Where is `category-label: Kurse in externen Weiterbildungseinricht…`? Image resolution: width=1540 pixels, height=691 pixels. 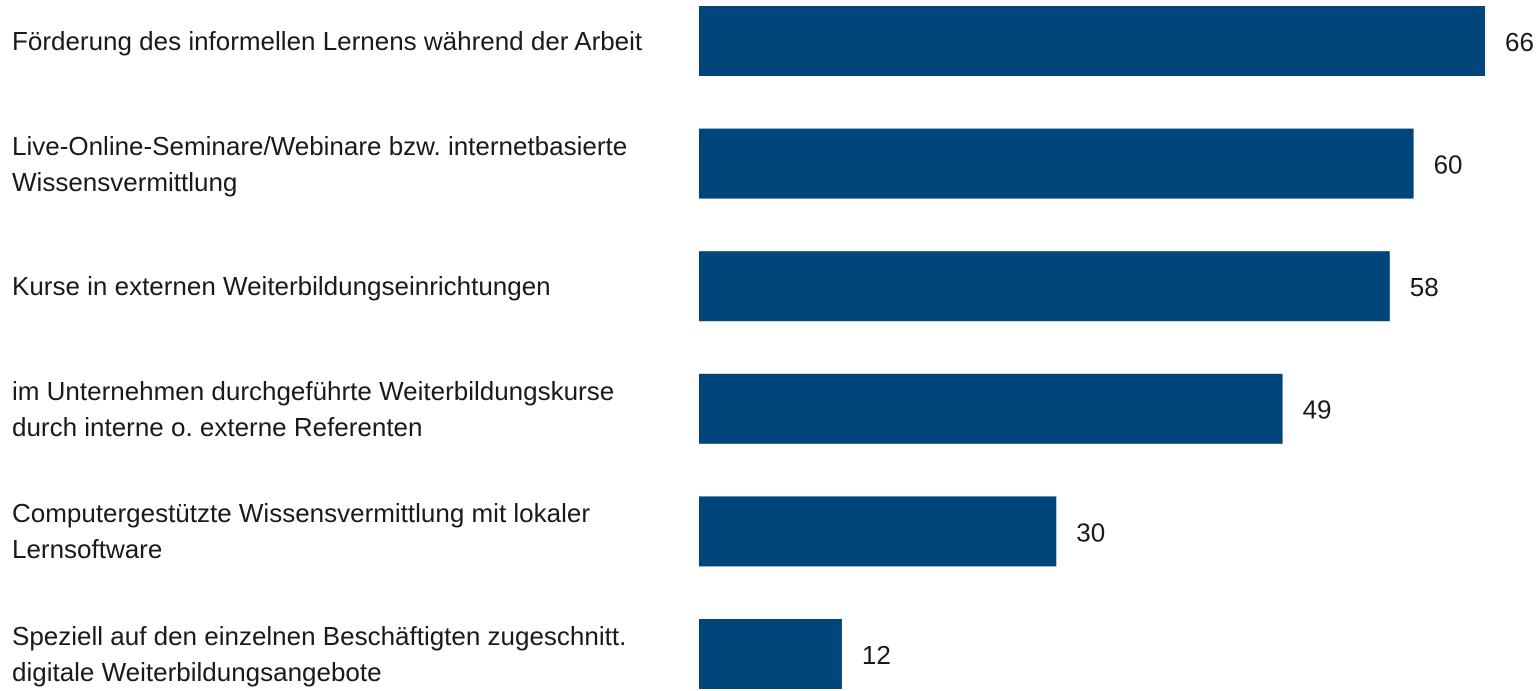
category-label: Kurse in externen Weiterbildungseinricht… is located at coordinates (281, 286).